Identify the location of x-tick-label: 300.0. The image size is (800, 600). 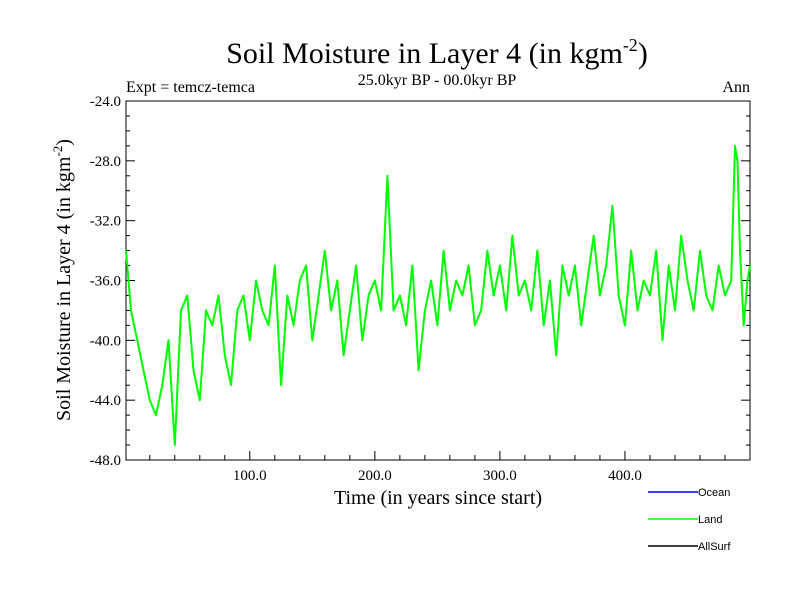
(500, 476).